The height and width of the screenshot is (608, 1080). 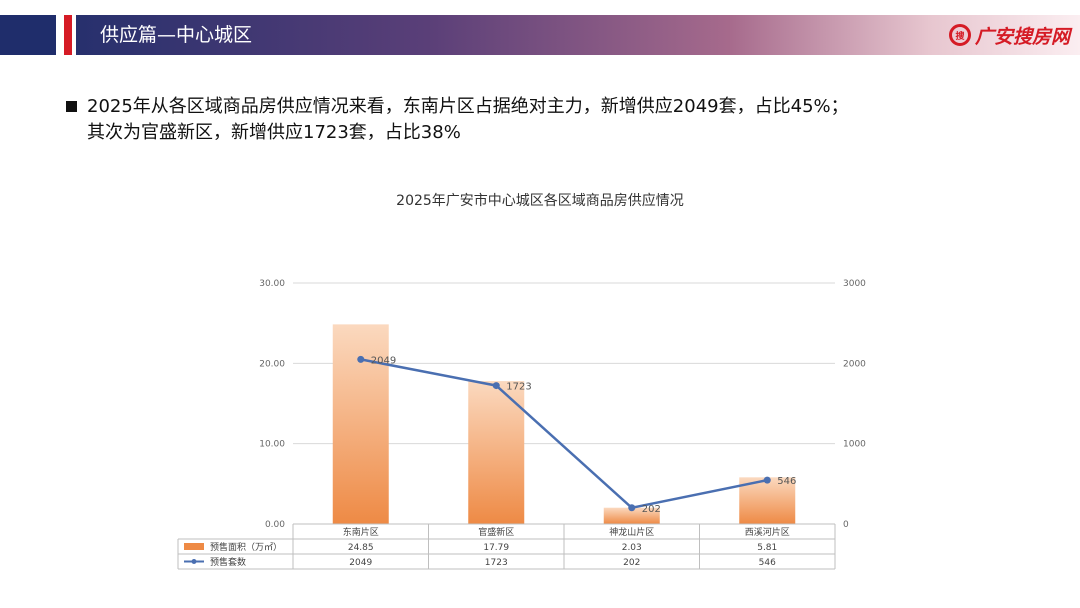 What do you see at coordinates (383, 360) in the screenshot?
I see `data-label: 2049` at bounding box center [383, 360].